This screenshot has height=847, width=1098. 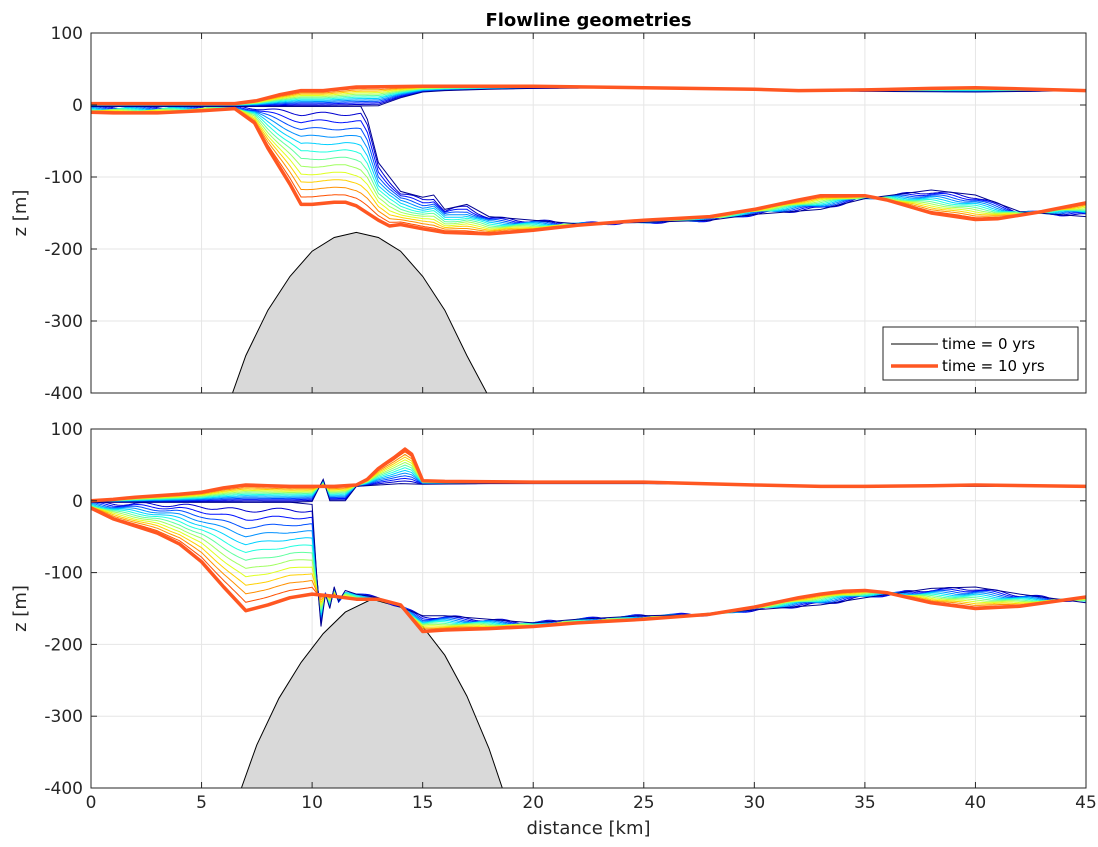 I want to click on x-tick-label: 20, so click(x=533, y=803).